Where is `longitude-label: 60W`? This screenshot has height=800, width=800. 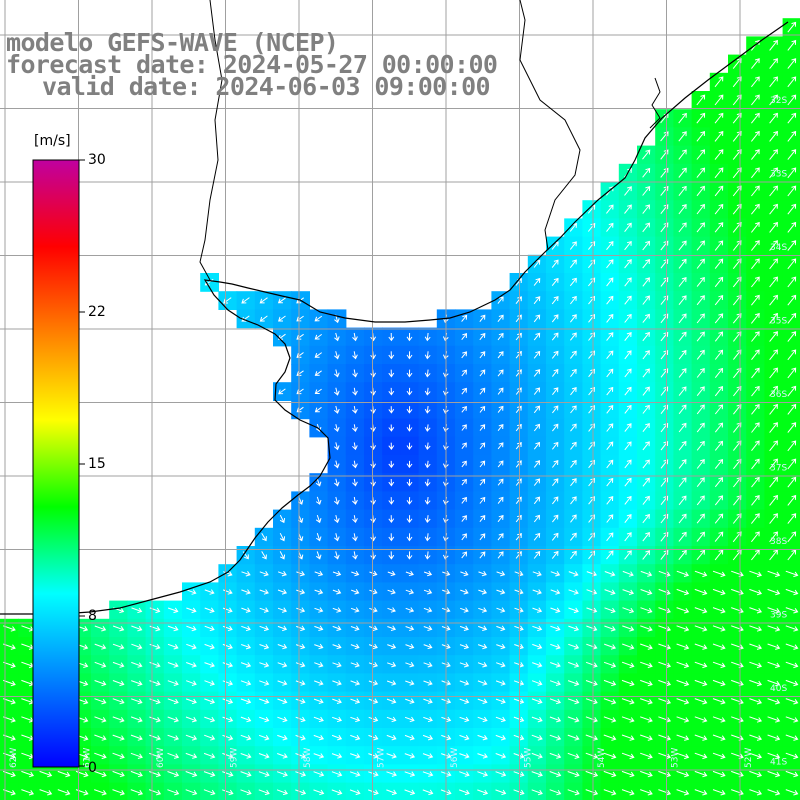
longitude-label: 60W is located at coordinates (161, 758).